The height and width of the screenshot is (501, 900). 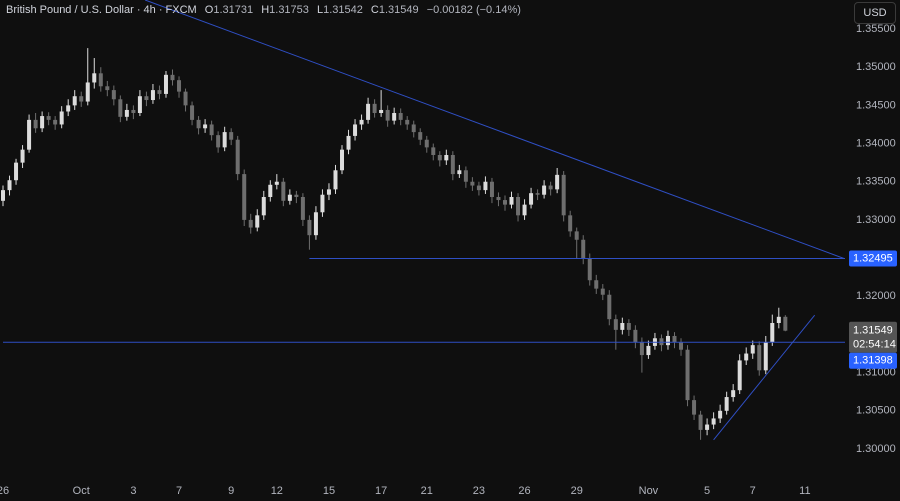 I want to click on ohlc-key: H, so click(x=265, y=10).